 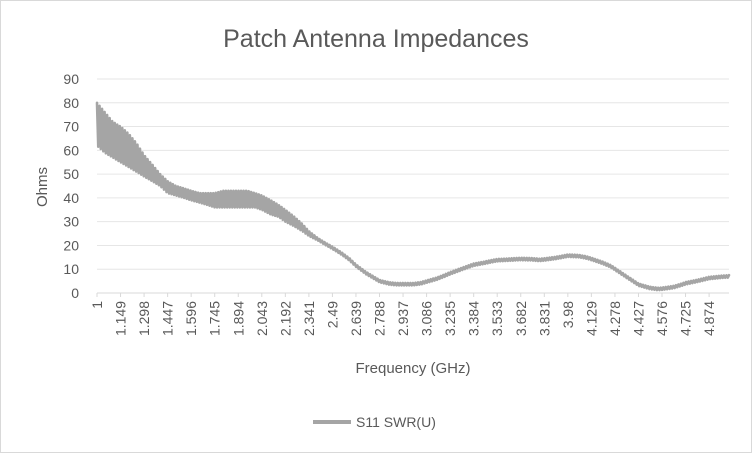 I want to click on x-tick-label: 1.149, so click(x=121, y=318).